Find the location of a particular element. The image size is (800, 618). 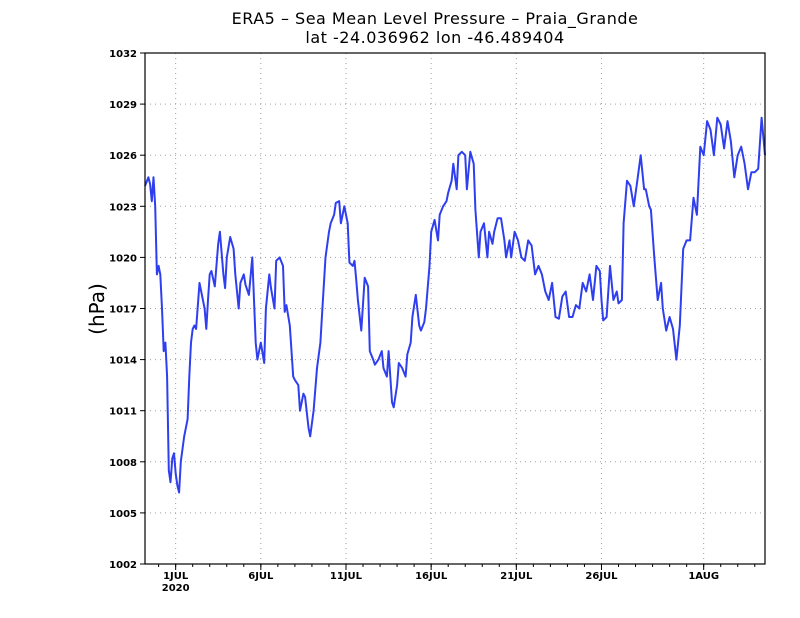

y-tick-label: 1026 is located at coordinates (123, 156).